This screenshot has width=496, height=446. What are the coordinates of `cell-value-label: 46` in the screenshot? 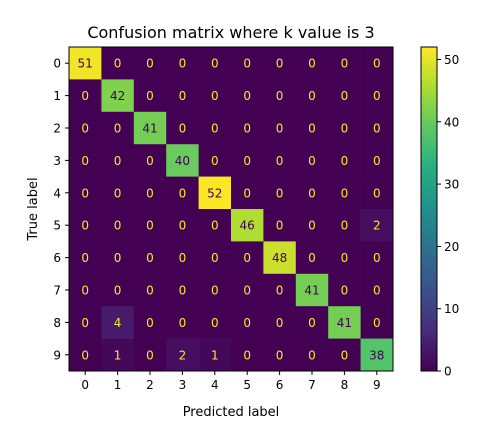 It's located at (247, 226).